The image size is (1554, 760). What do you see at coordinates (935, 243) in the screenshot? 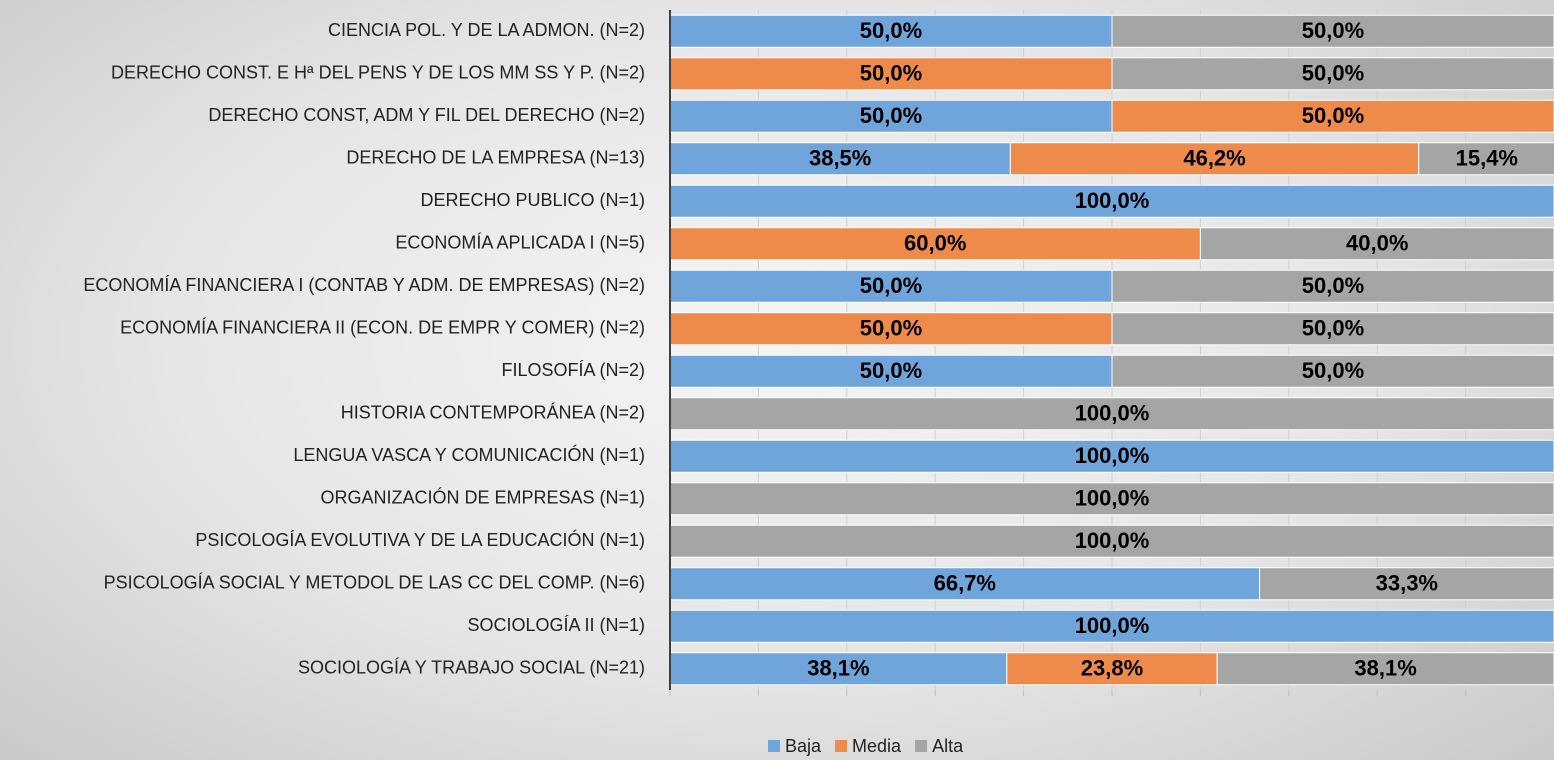
I see `value-label: 60,0%` at bounding box center [935, 243].